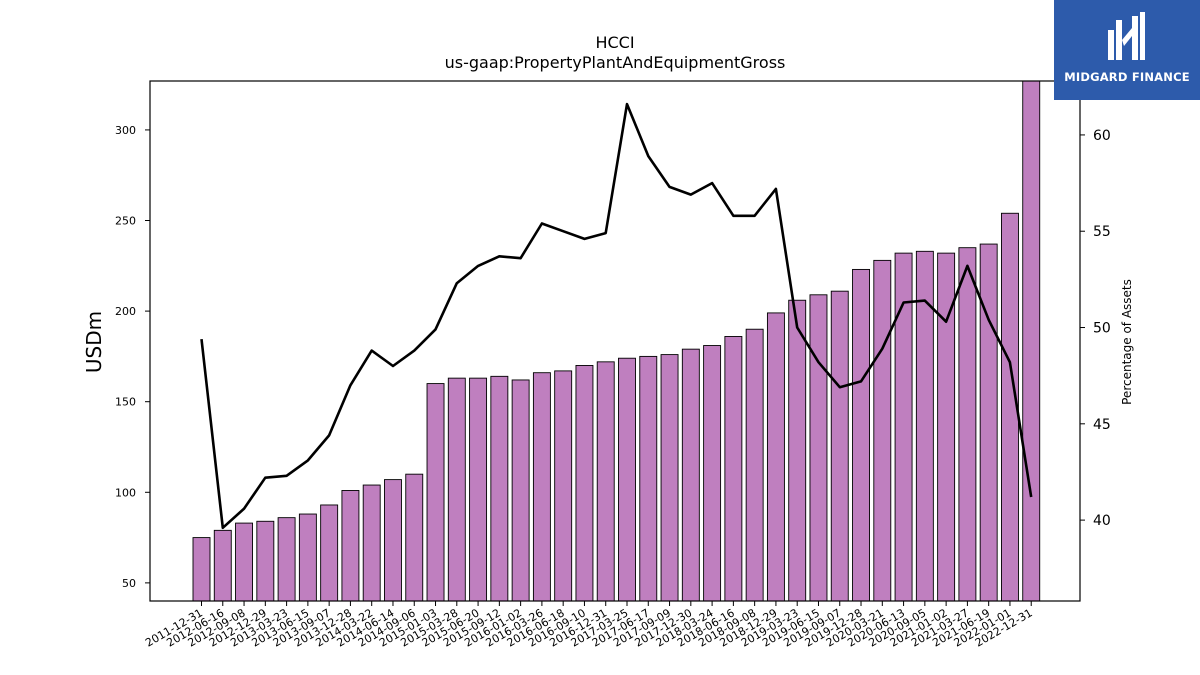  What do you see at coordinates (125, 311) in the screenshot?
I see `y-tick-label: 200` at bounding box center [125, 311].